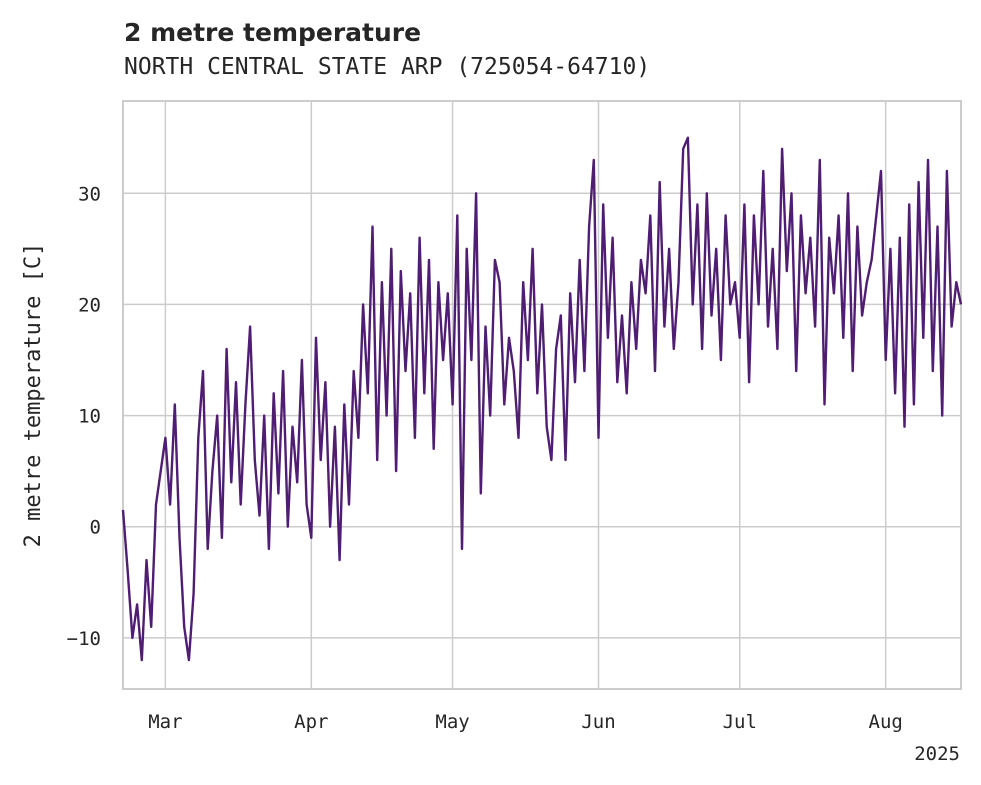 The image size is (981, 785). I want to click on y-tick-label: −10, so click(84, 639).